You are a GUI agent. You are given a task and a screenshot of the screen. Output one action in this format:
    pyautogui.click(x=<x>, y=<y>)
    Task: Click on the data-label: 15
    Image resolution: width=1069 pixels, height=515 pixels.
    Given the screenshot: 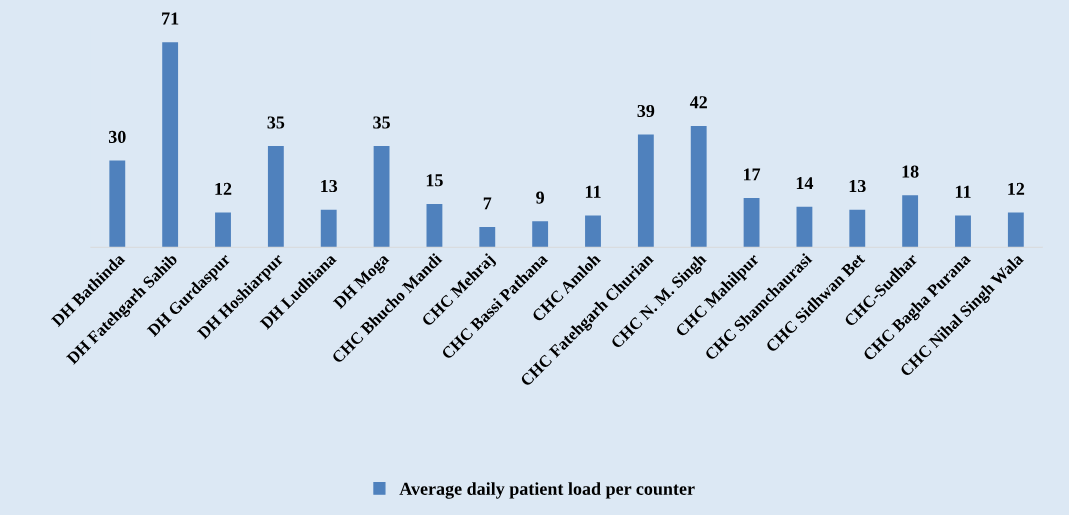 What is the action you would take?
    pyautogui.click(x=434, y=180)
    